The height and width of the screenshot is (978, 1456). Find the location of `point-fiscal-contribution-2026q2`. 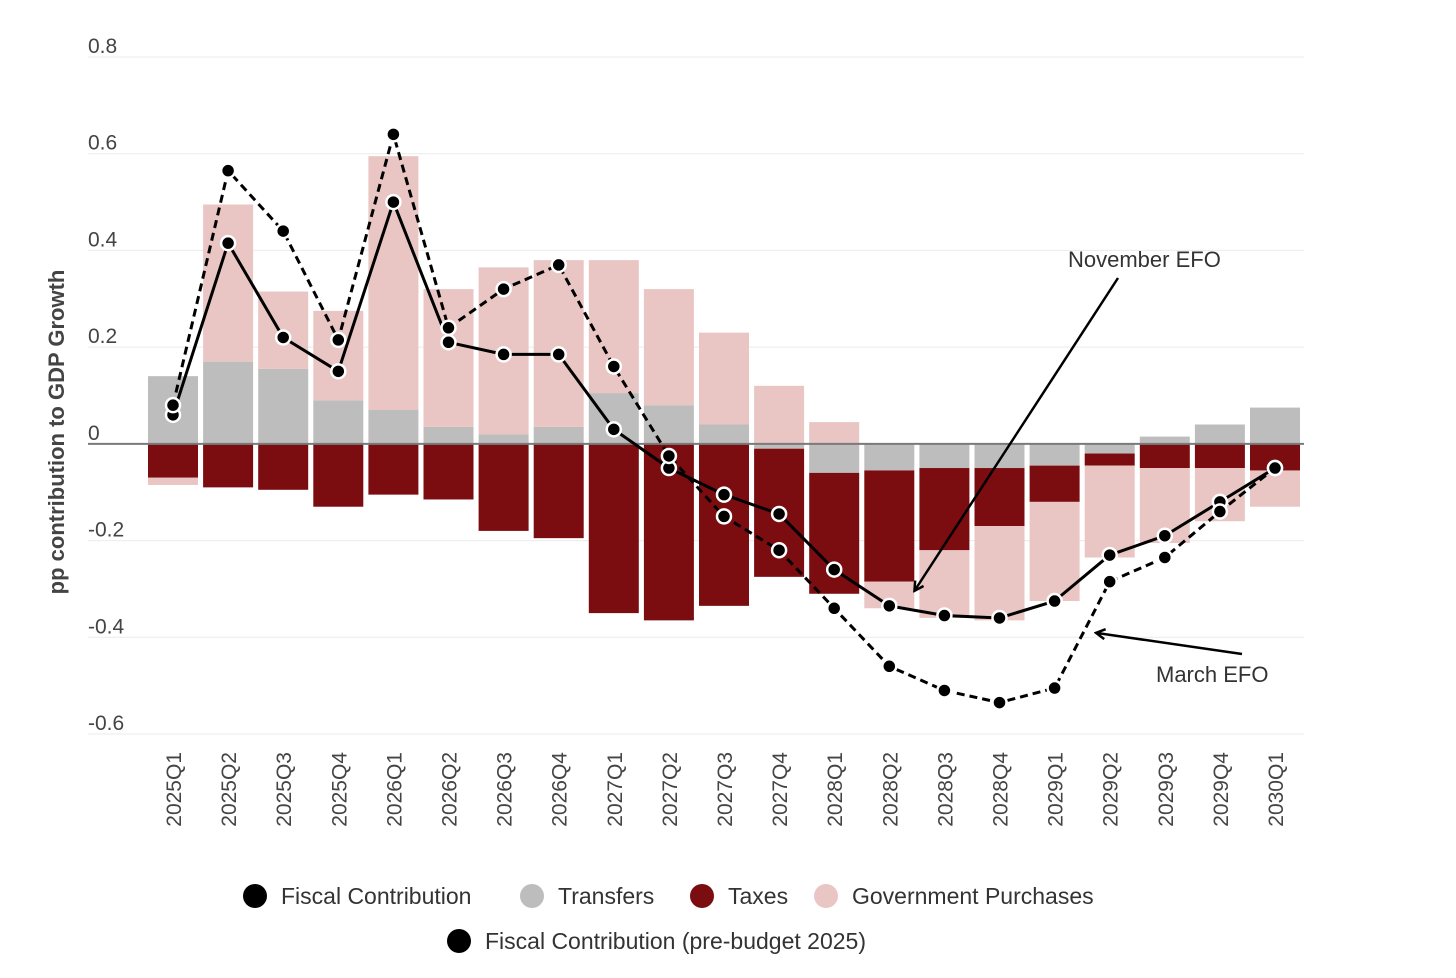

point-fiscal-contribution-2026q2 is located at coordinates (448, 342).